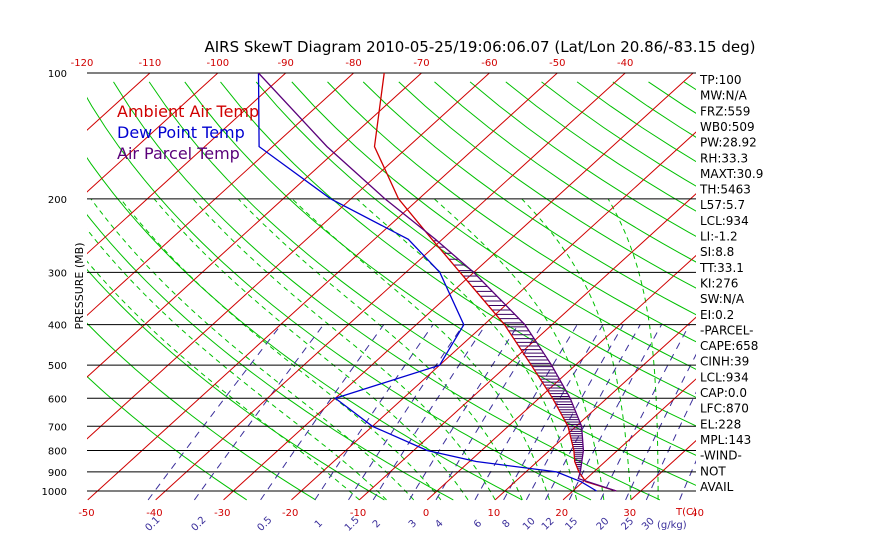 The width and height of the screenshot is (870, 560). What do you see at coordinates (724, 96) in the screenshot?
I see `index-entry: MW:N/A` at bounding box center [724, 96].